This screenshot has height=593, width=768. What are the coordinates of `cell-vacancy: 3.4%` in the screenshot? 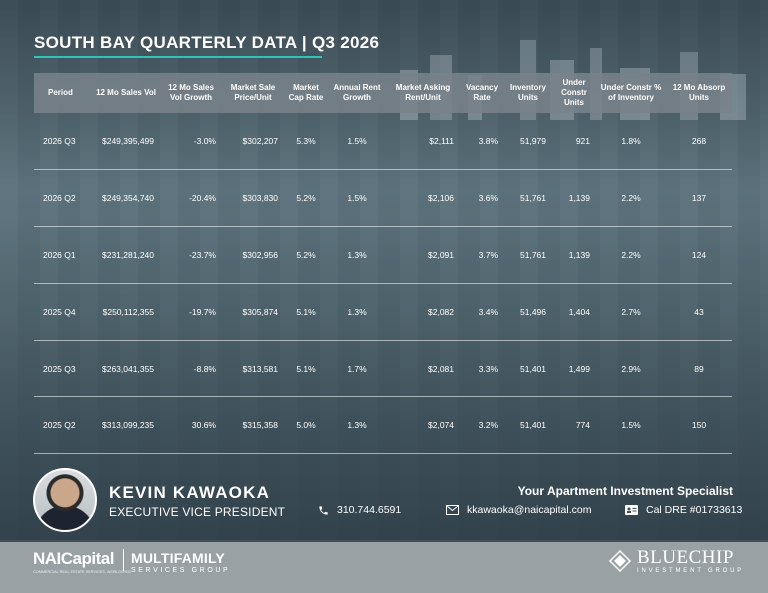 It's located at (488, 311).